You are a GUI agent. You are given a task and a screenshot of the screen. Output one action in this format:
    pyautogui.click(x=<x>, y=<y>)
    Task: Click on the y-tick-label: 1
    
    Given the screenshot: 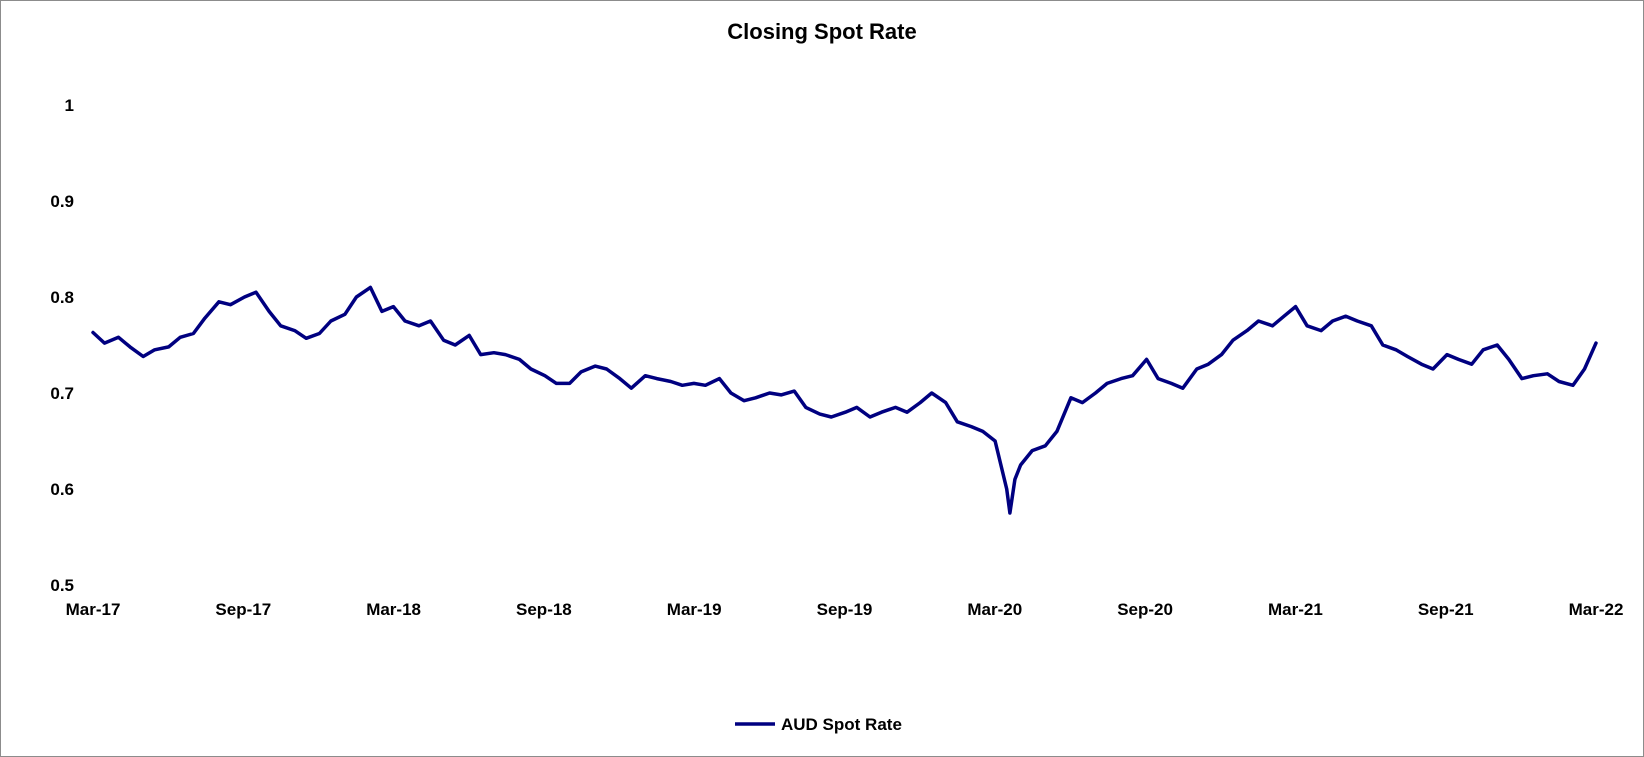 What is the action you would take?
    pyautogui.click(x=69, y=105)
    